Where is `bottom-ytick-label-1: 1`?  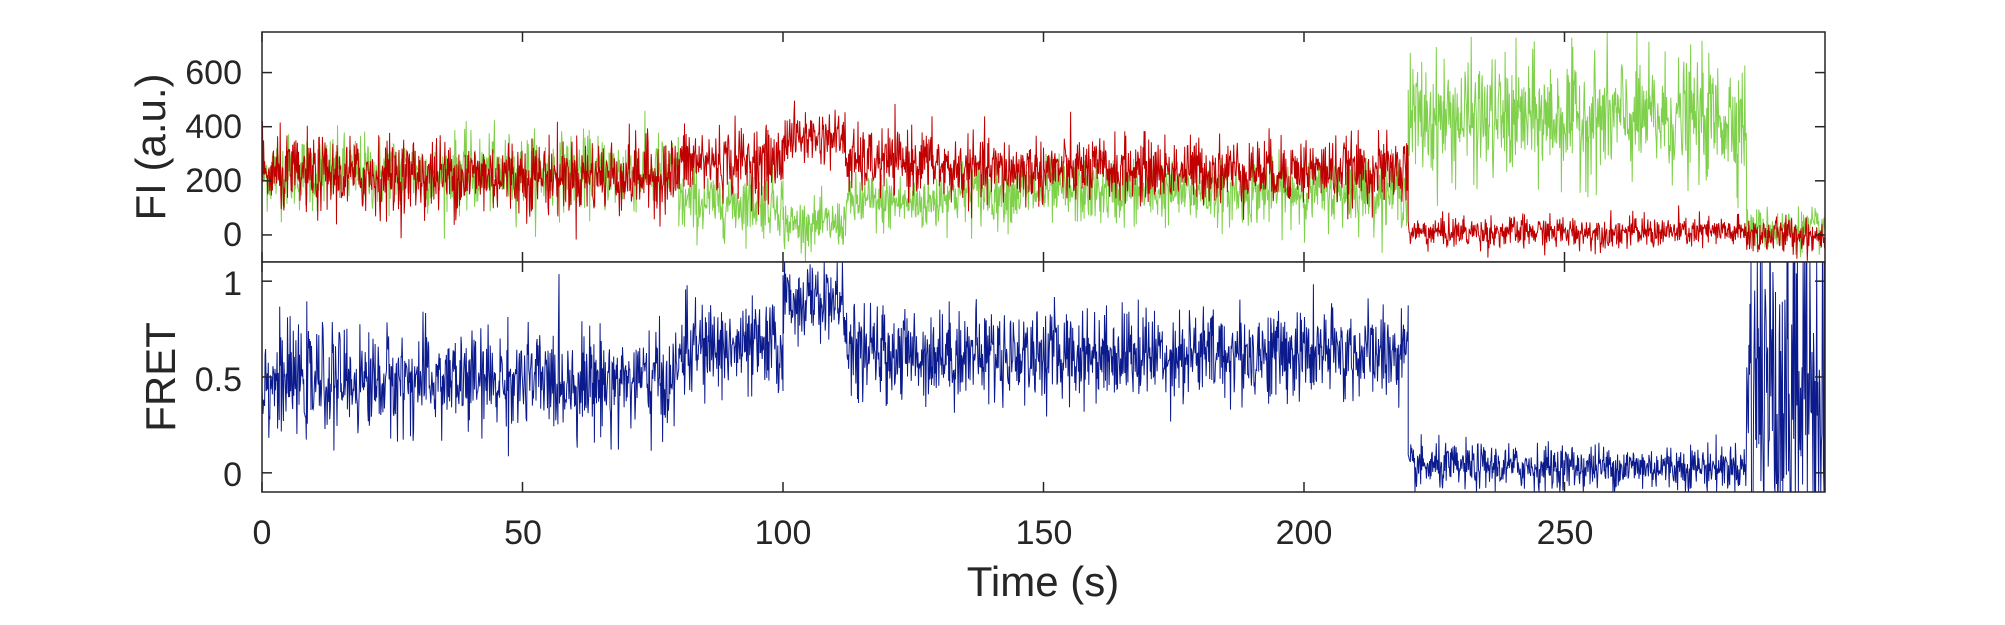 bottom-ytick-label-1: 1 is located at coordinates (232, 284).